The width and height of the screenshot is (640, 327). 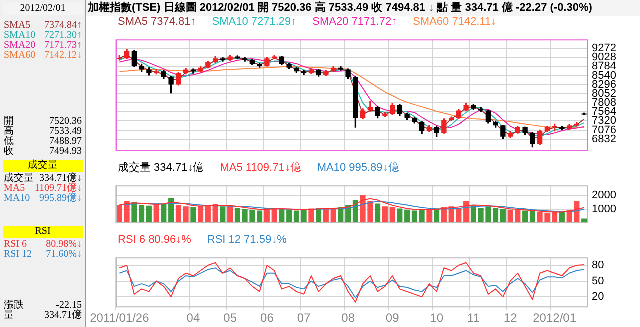 What do you see at coordinates (69, 305) in the screenshot?
I see `text: -22.15` at bounding box center [69, 305].